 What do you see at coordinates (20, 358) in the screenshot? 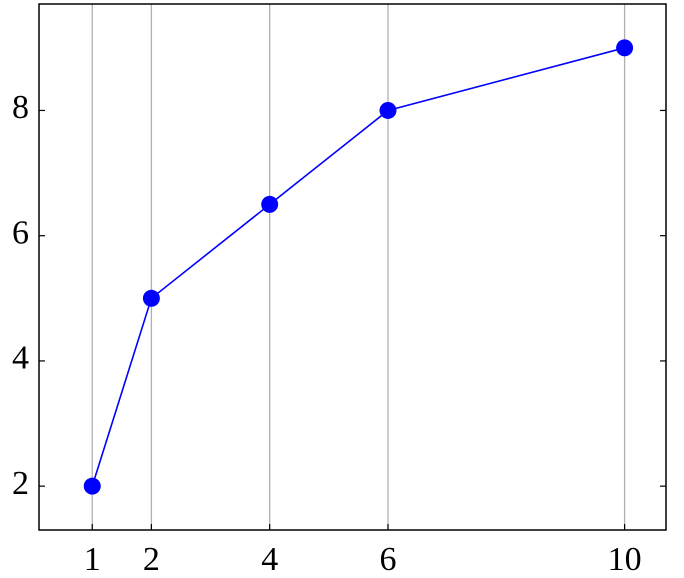
I see `y-tick-label: 4` at bounding box center [20, 358].